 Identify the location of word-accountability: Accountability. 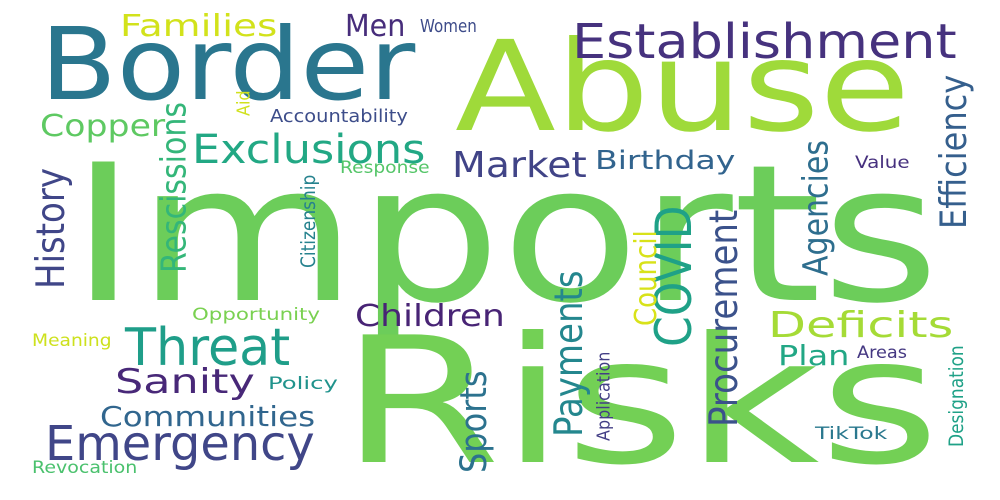
(339, 116).